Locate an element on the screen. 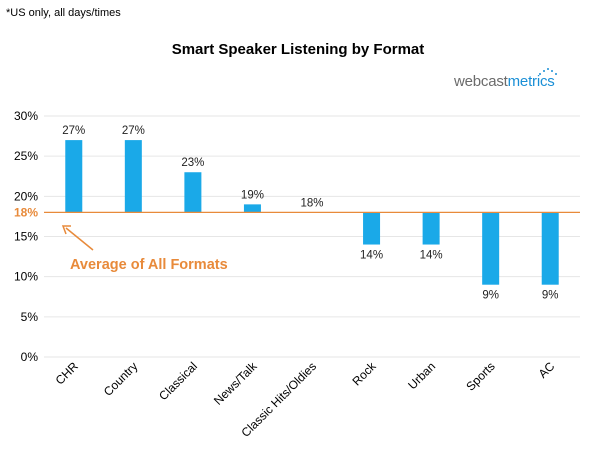  arrowhead-icon is located at coordinates (66, 230).